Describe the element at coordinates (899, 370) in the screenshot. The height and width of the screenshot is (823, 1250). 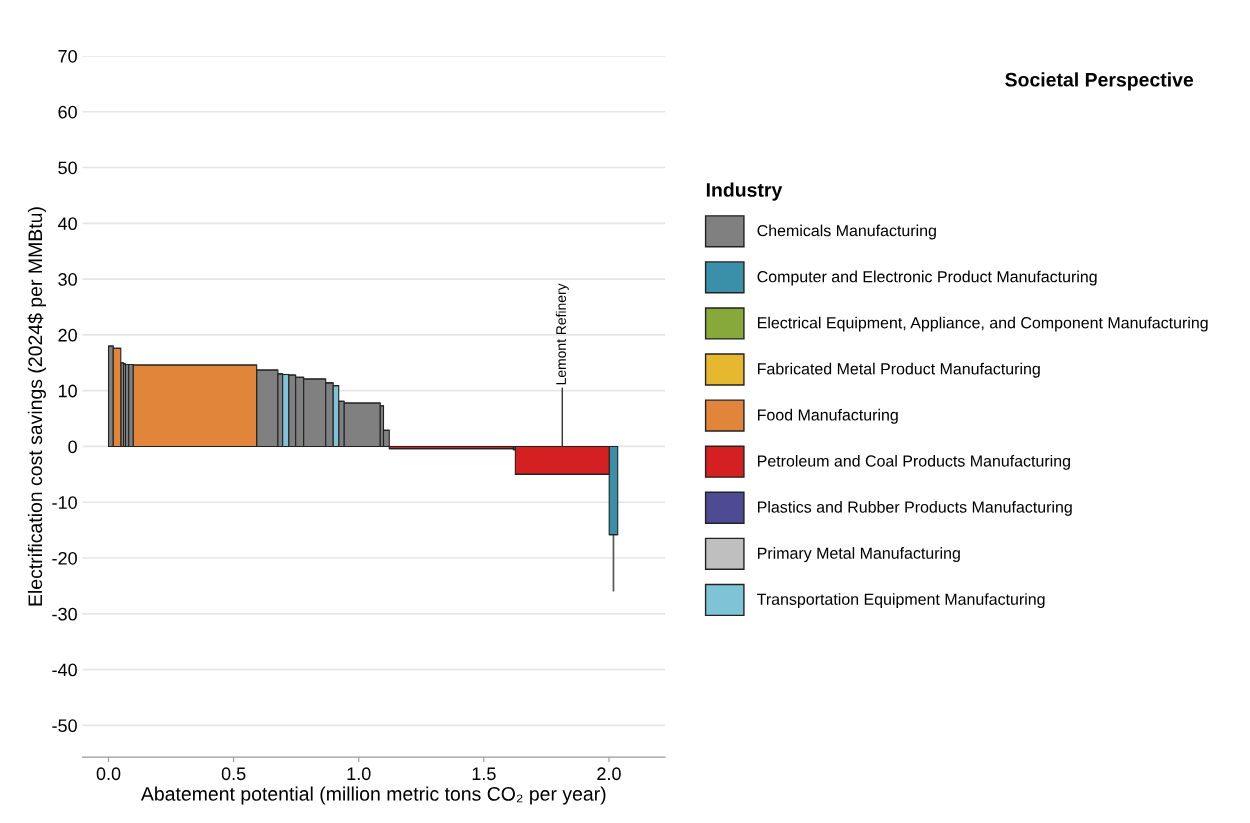
I see `legend-label: Fabricated Metal Product Manufacturing` at that location.